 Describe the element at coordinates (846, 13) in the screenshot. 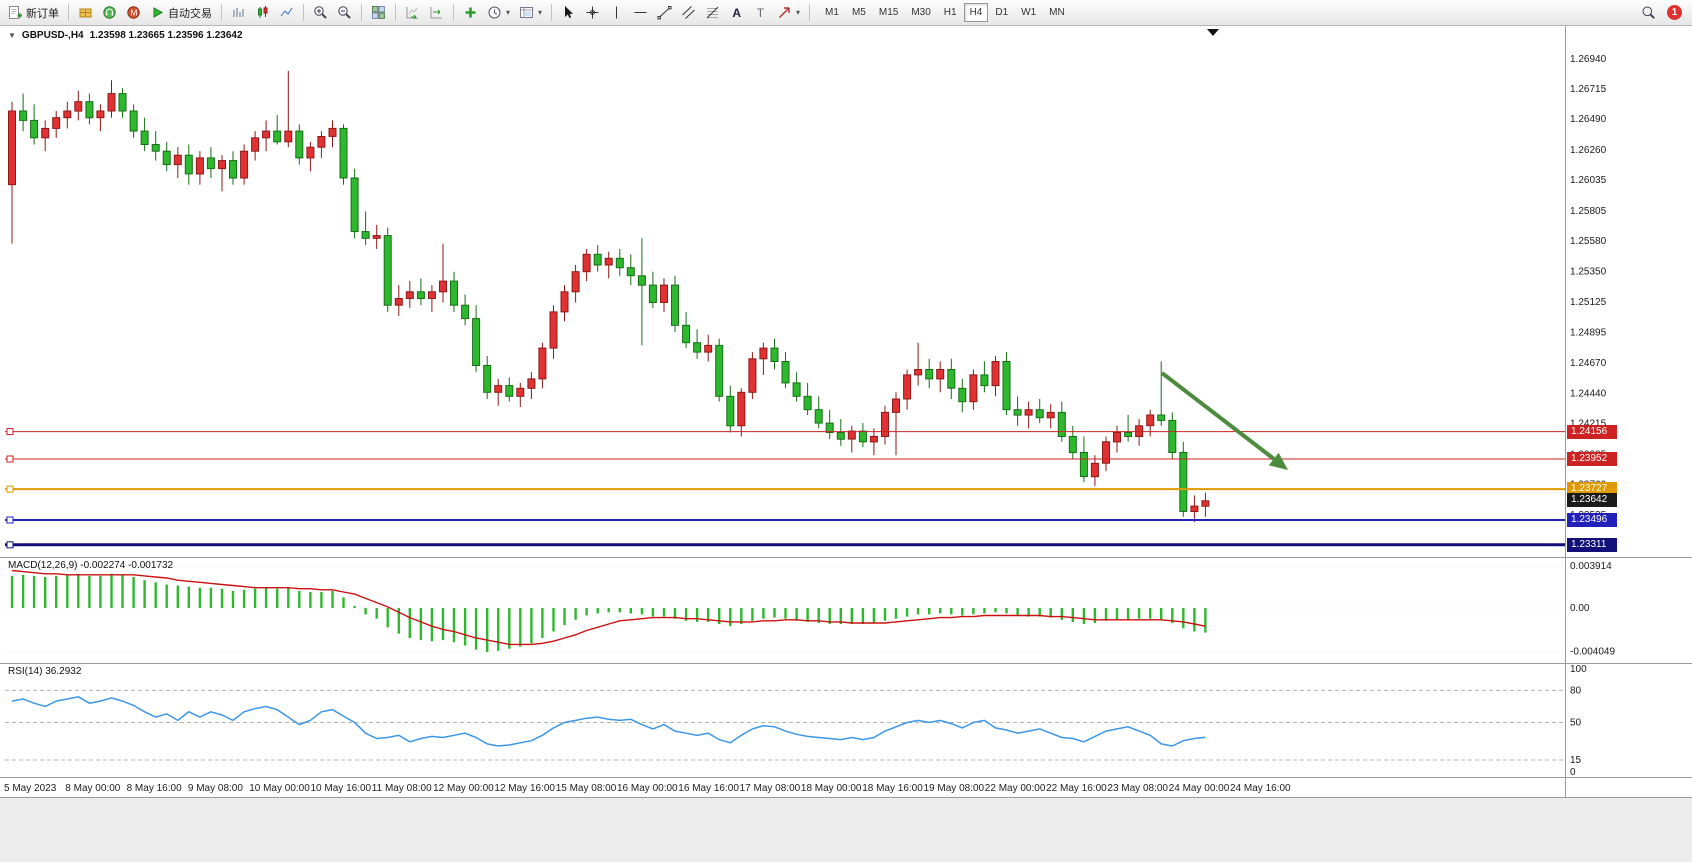

I see `main-toolbar: 新订单 M 自动交易` at that location.